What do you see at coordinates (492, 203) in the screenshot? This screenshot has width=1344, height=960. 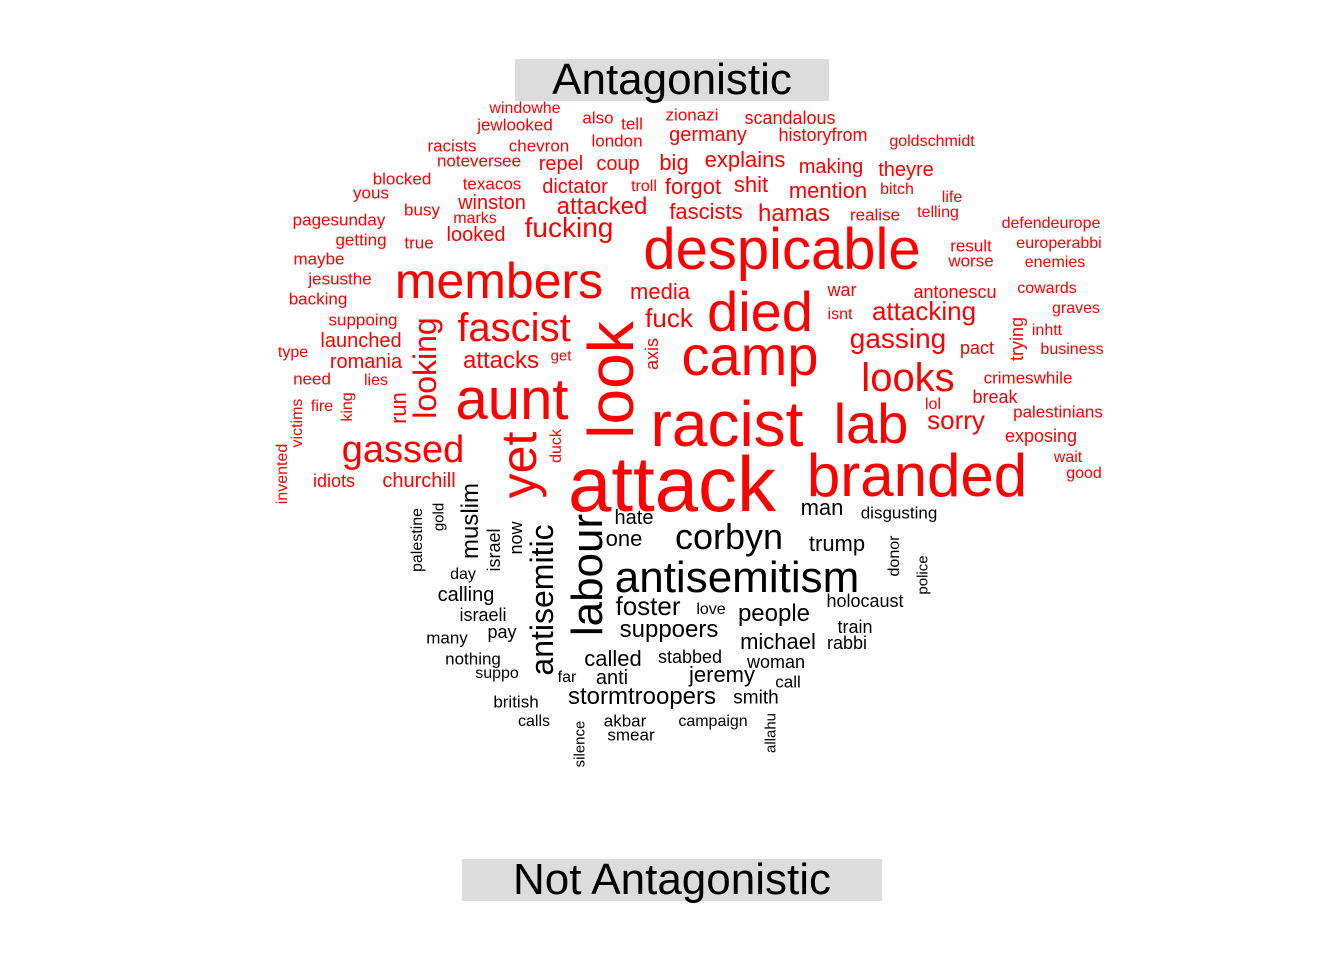 I see `cloud-word-winston: winston` at bounding box center [492, 203].